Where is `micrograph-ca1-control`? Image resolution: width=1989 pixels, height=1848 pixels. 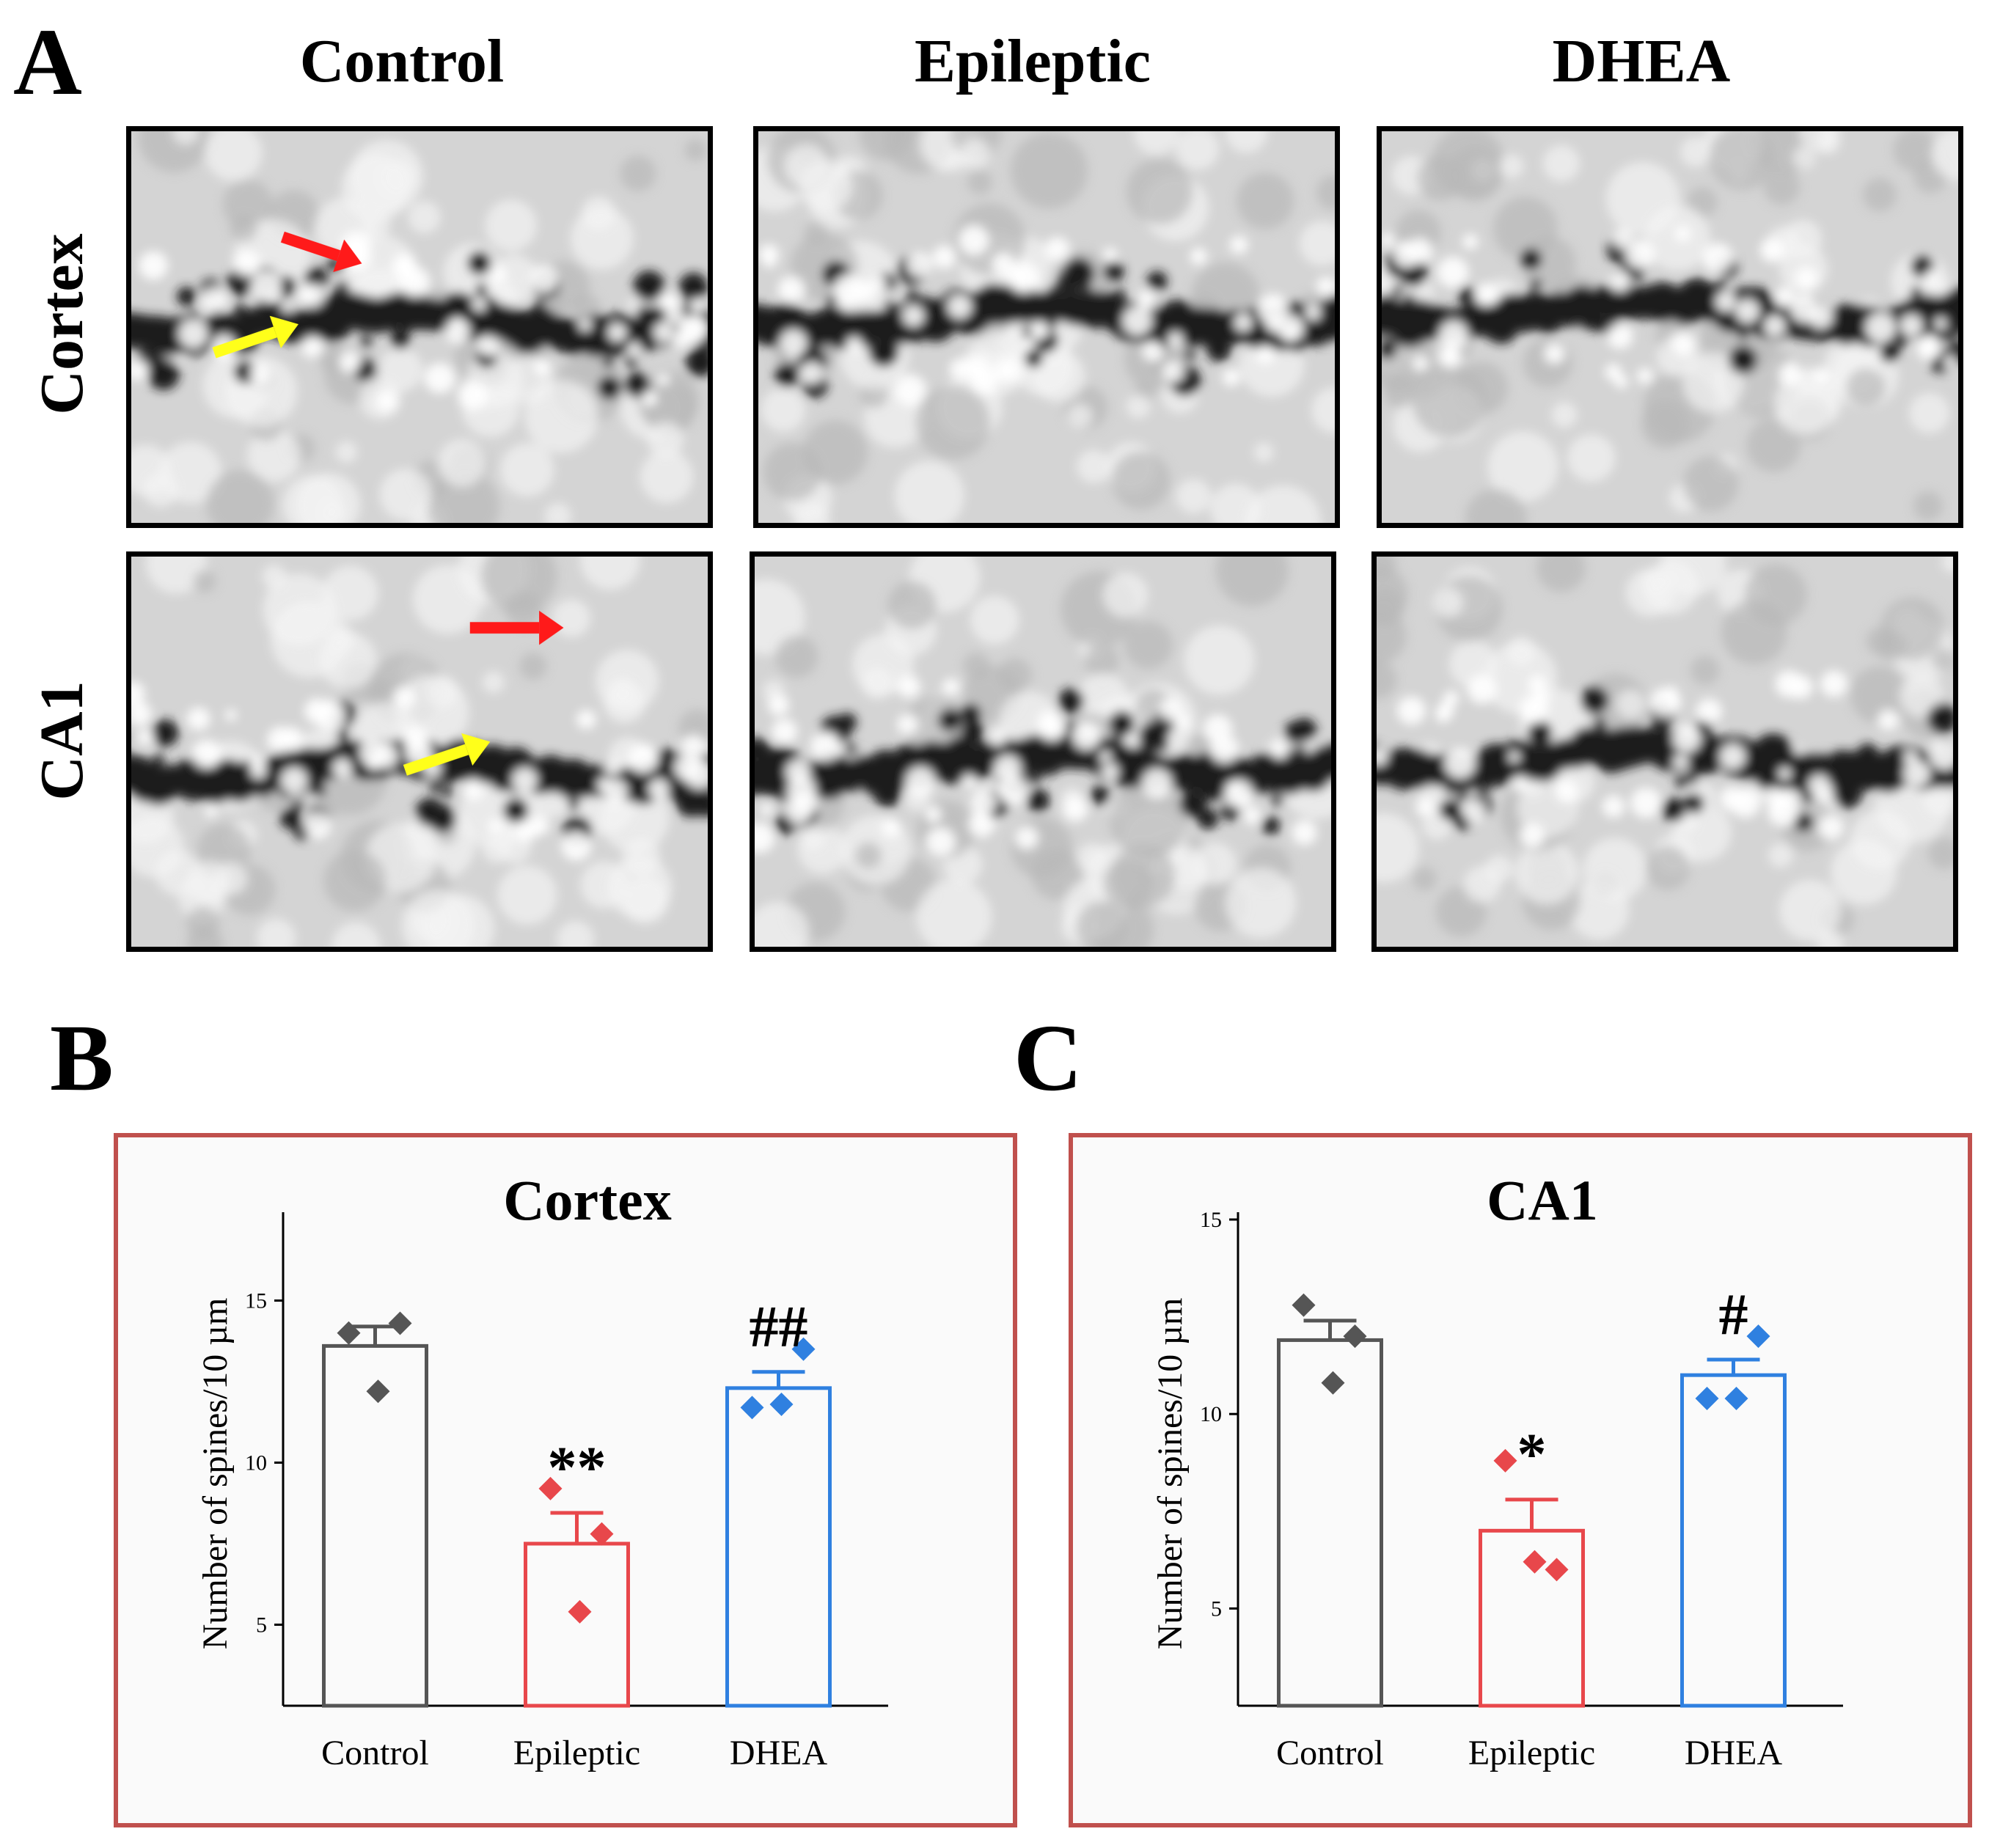
micrograph-ca1-control is located at coordinates (419, 751).